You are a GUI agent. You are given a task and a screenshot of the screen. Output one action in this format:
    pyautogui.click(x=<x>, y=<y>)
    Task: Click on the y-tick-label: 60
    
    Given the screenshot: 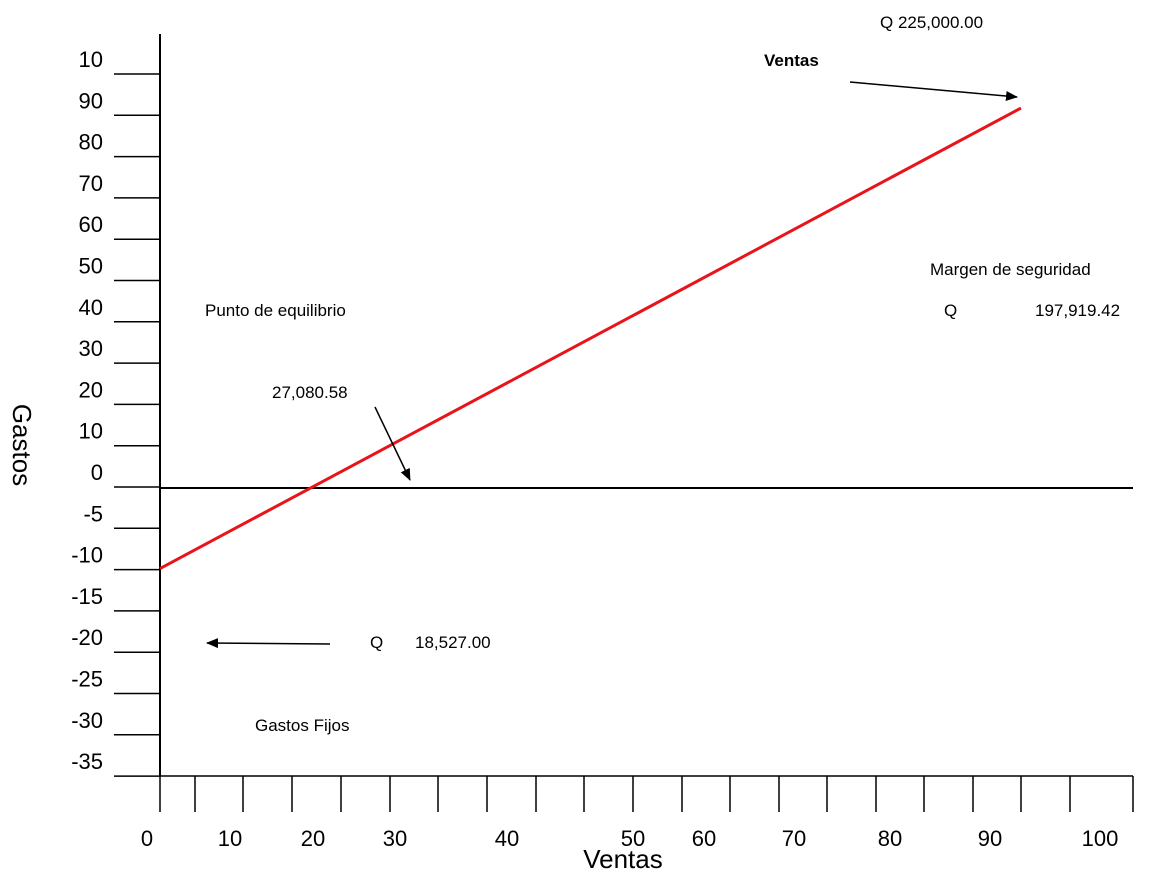 What is the action you would take?
    pyautogui.click(x=91, y=224)
    